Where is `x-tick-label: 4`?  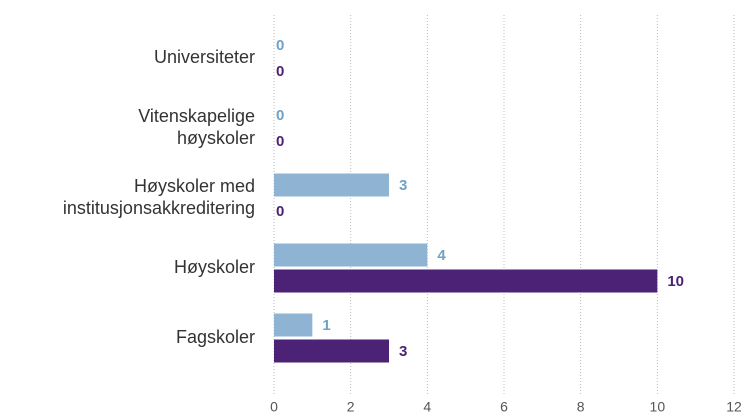
x-tick-label: 4 is located at coordinates (427, 407).